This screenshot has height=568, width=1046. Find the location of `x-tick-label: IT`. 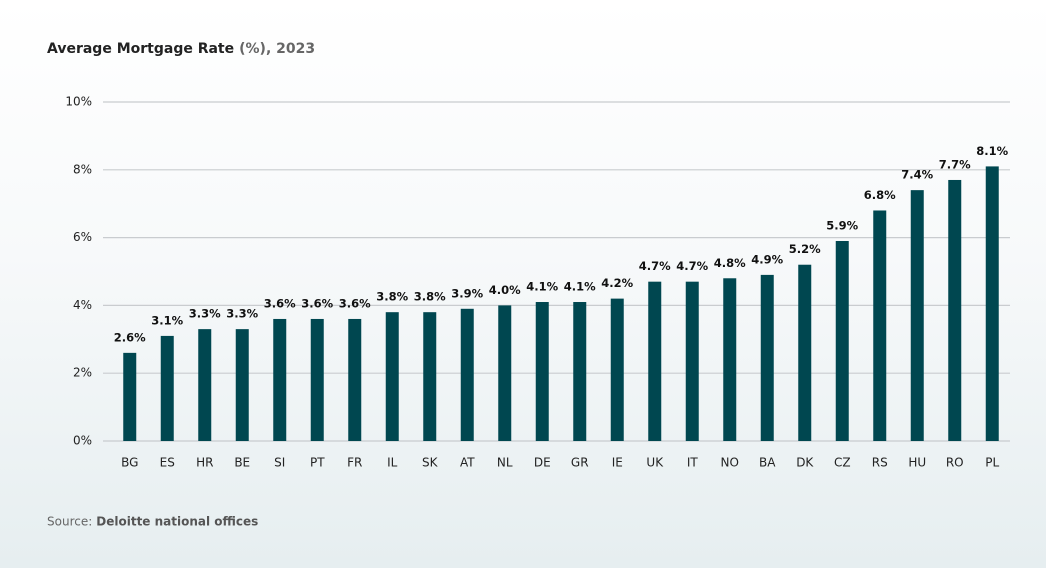

x-tick-label: IT is located at coordinates (693, 463).